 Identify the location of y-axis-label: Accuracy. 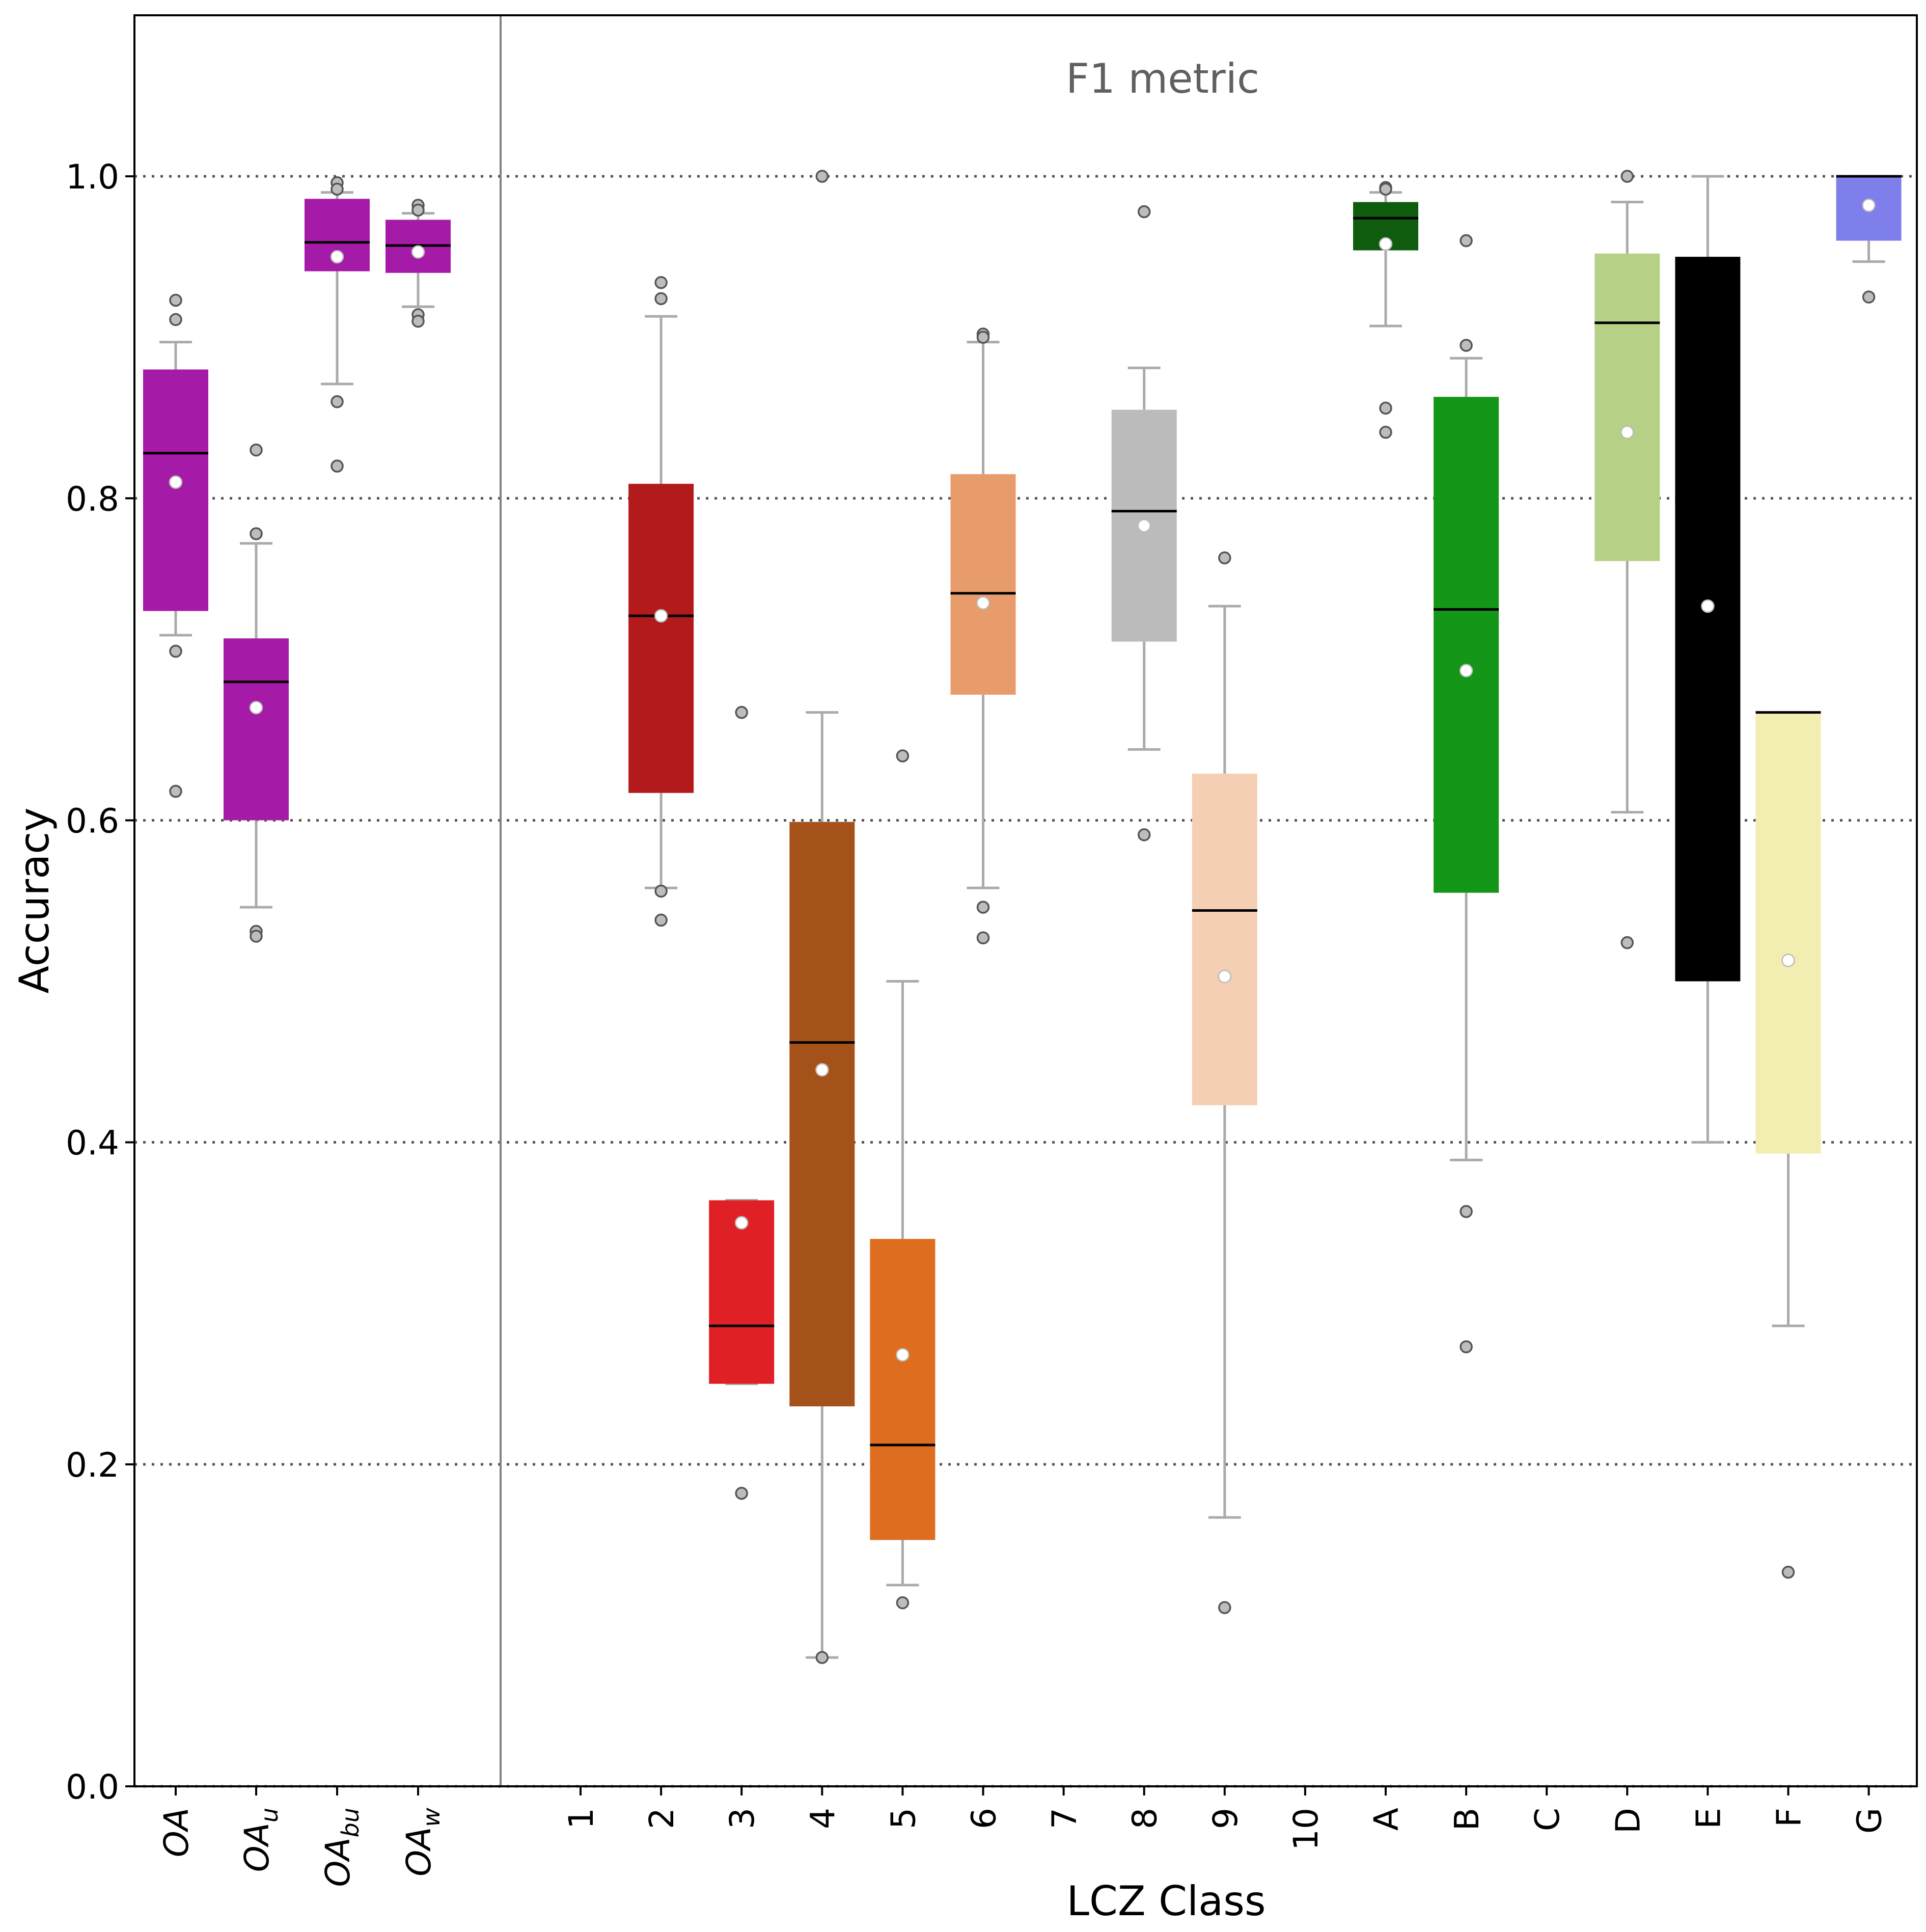
(34, 900).